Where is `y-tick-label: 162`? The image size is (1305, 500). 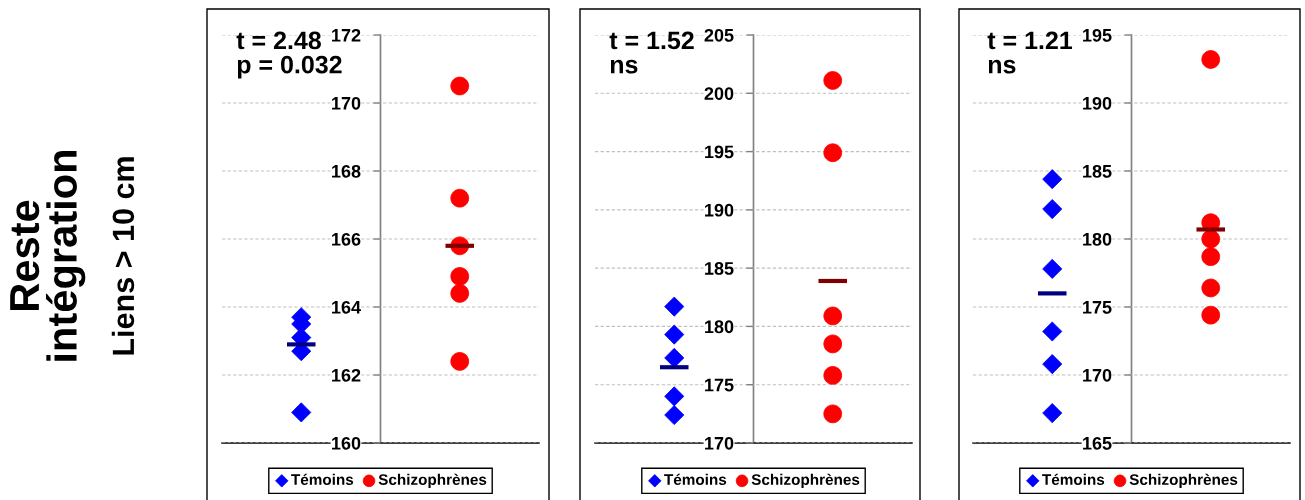
y-tick-label: 162 is located at coordinates (346, 375).